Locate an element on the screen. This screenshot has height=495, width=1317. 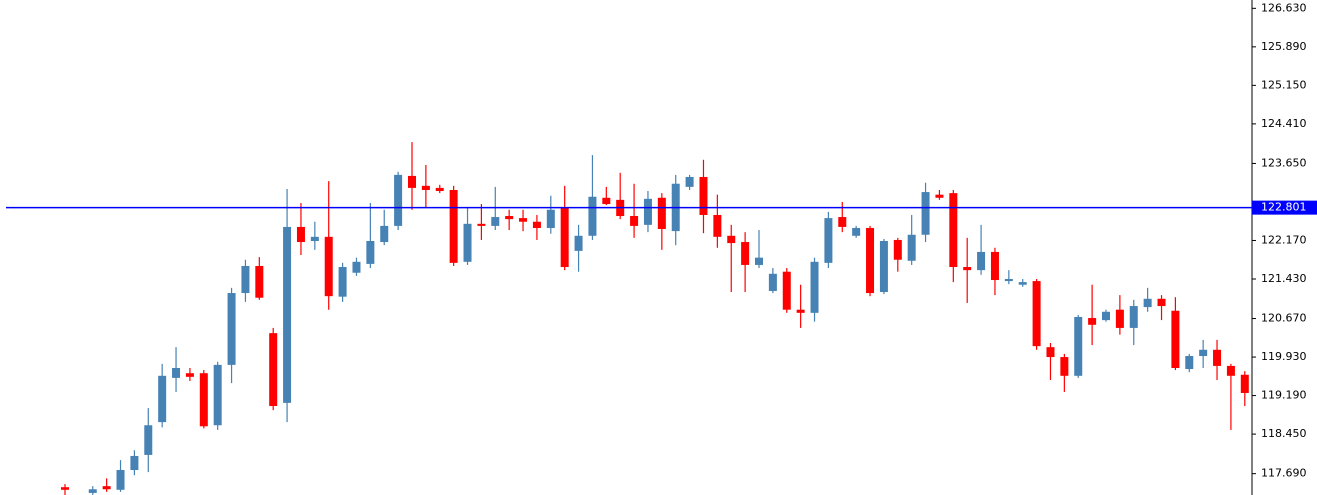
price-label: 122.801 is located at coordinates (1284, 207).